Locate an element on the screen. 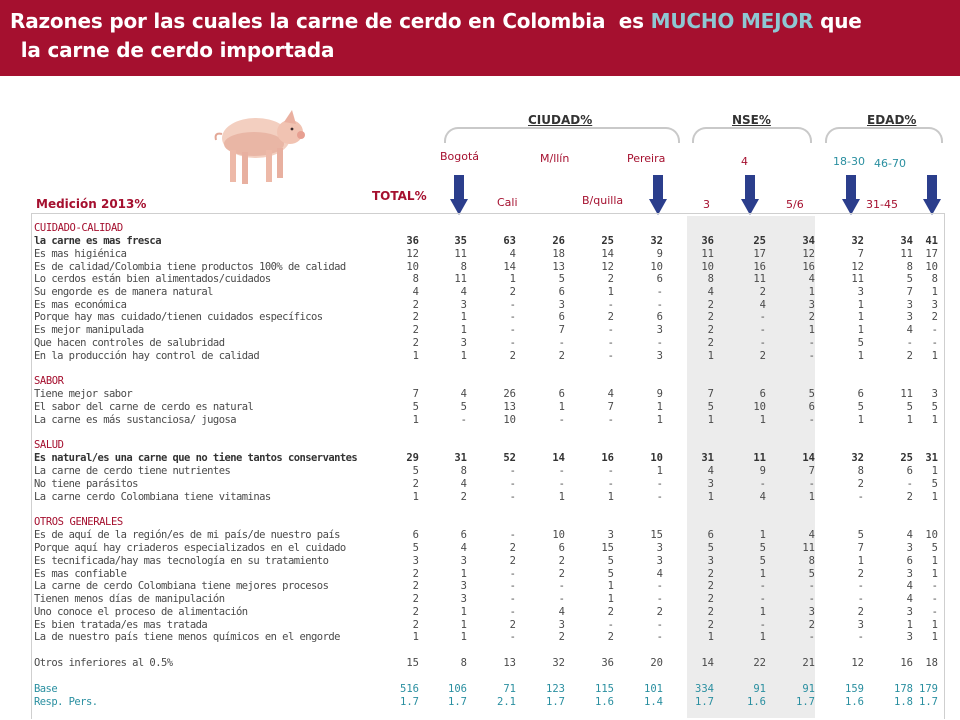  table-cell: 41 is located at coordinates (931, 241).